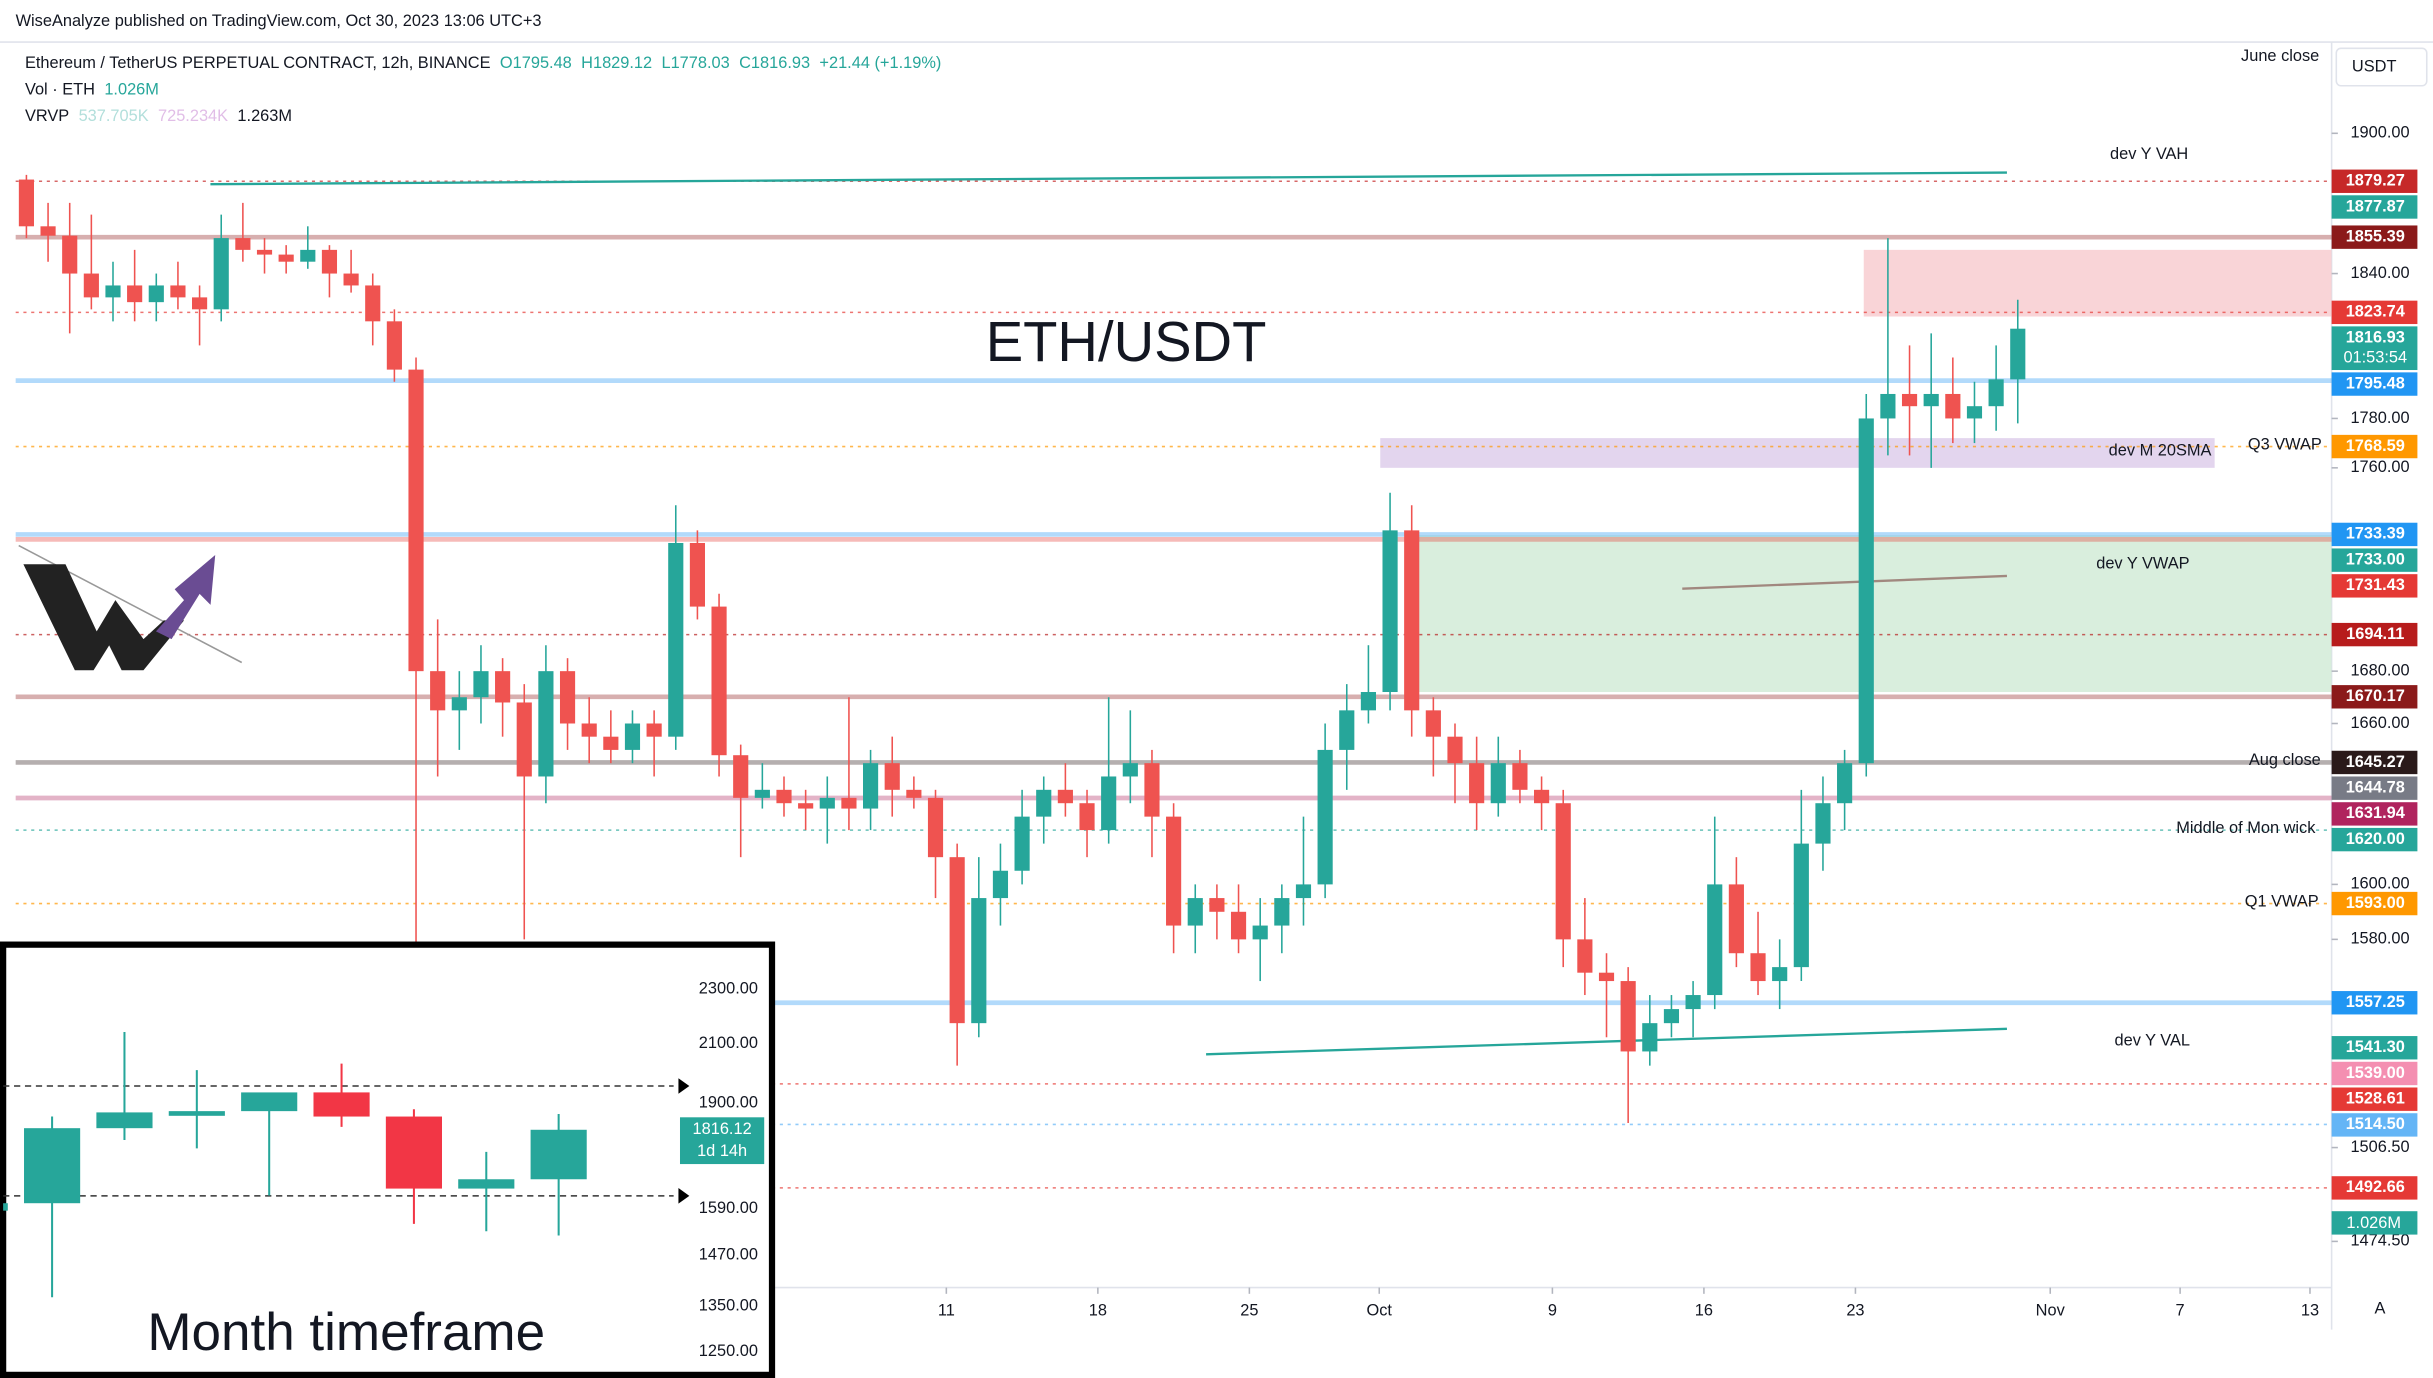 Image resolution: width=2433 pixels, height=1378 pixels. Describe the element at coordinates (2097, 283) in the screenshot. I see `zone` at that location.